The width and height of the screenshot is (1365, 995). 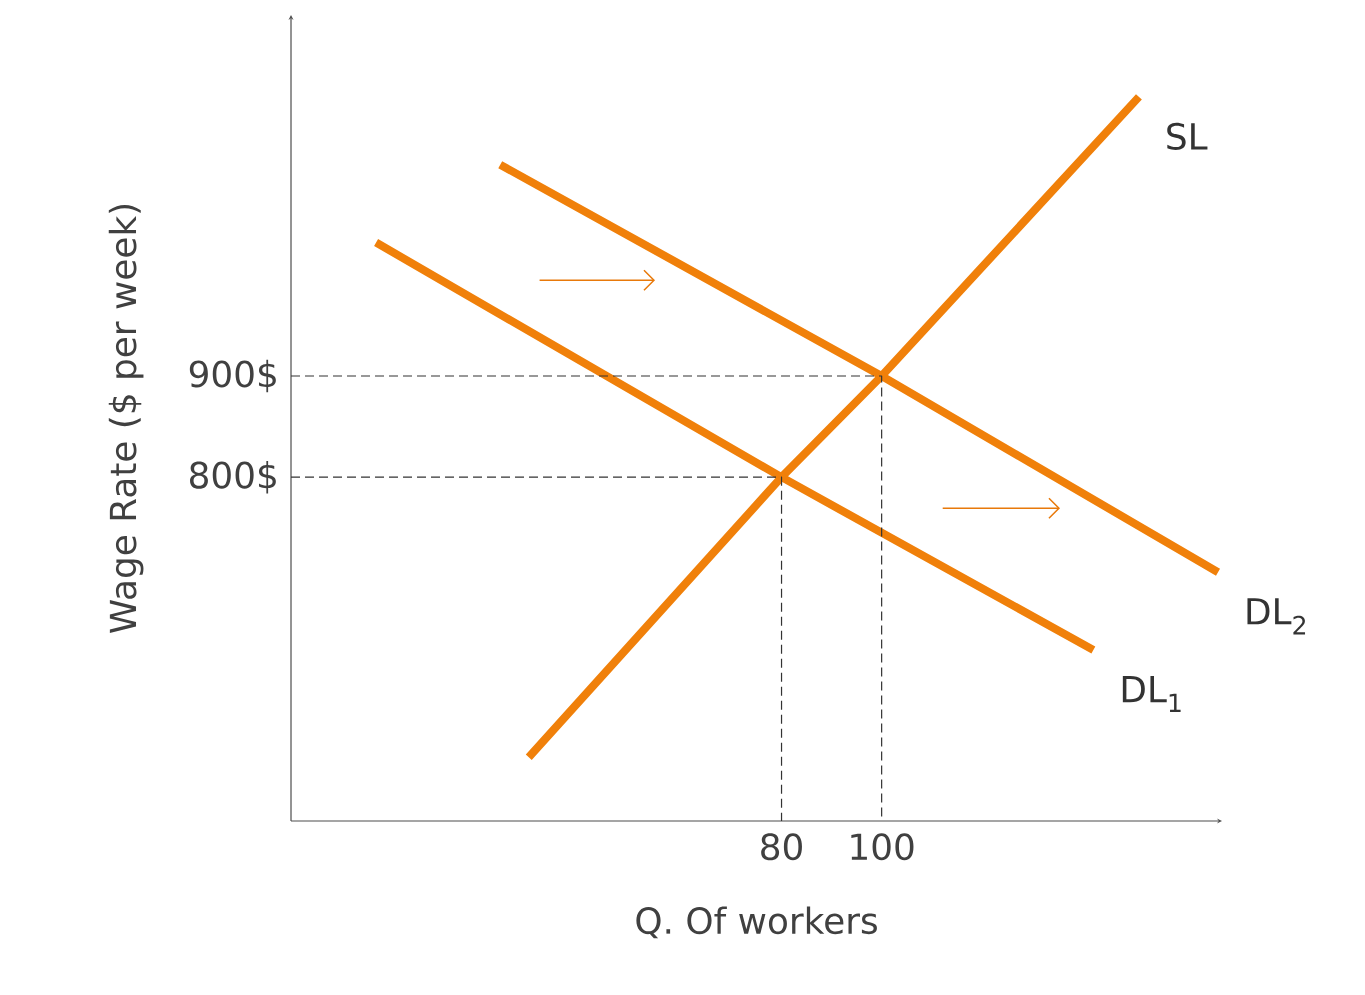 What do you see at coordinates (882, 847) in the screenshot?
I see `x-tick-label: 100` at bounding box center [882, 847].